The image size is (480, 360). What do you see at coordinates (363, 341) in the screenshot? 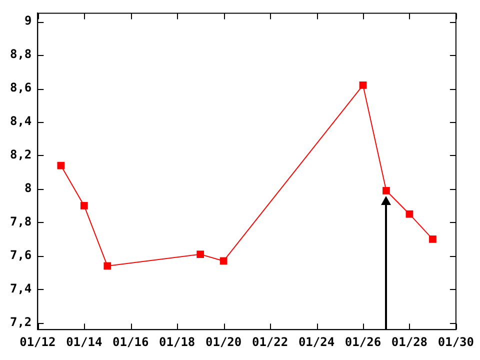
I see `x-tick-label: 01/26` at bounding box center [363, 341].